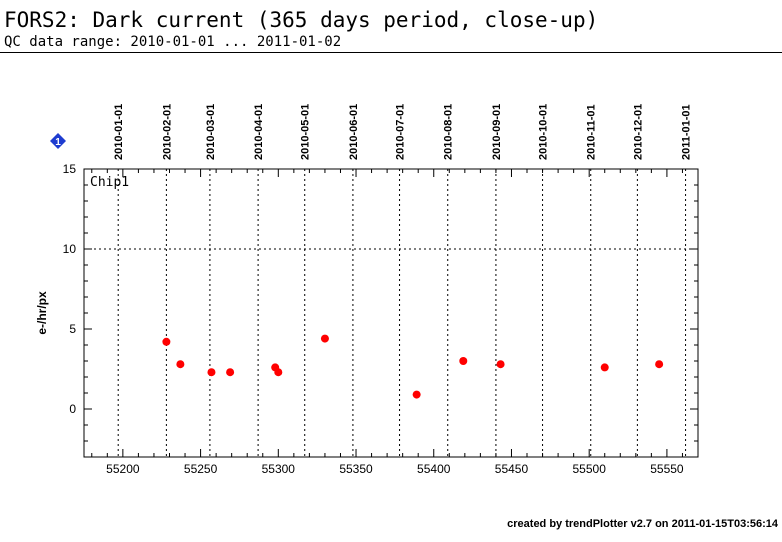 The image size is (782, 542). What do you see at coordinates (42, 313) in the screenshot?
I see `y-axis-label: e-/hr/px` at bounding box center [42, 313].